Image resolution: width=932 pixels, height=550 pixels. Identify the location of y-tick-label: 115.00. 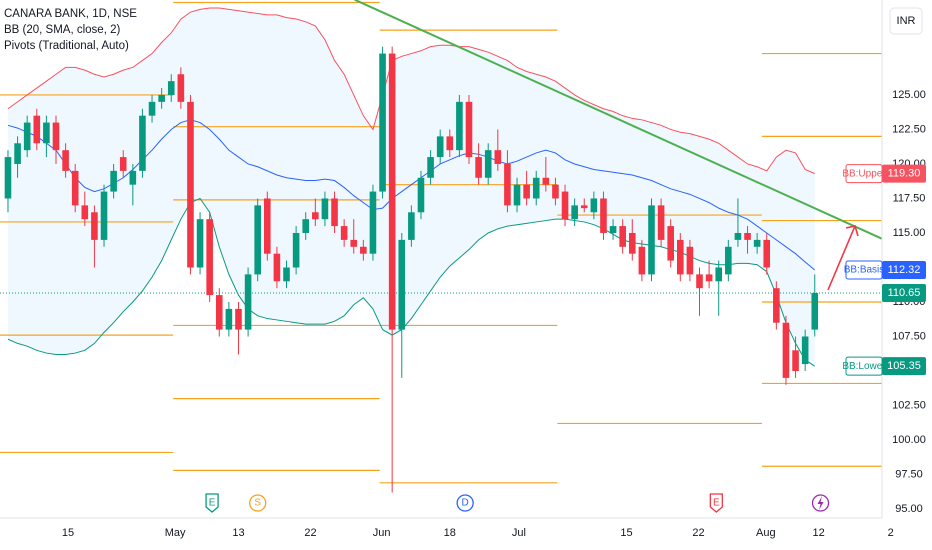
(909, 233).